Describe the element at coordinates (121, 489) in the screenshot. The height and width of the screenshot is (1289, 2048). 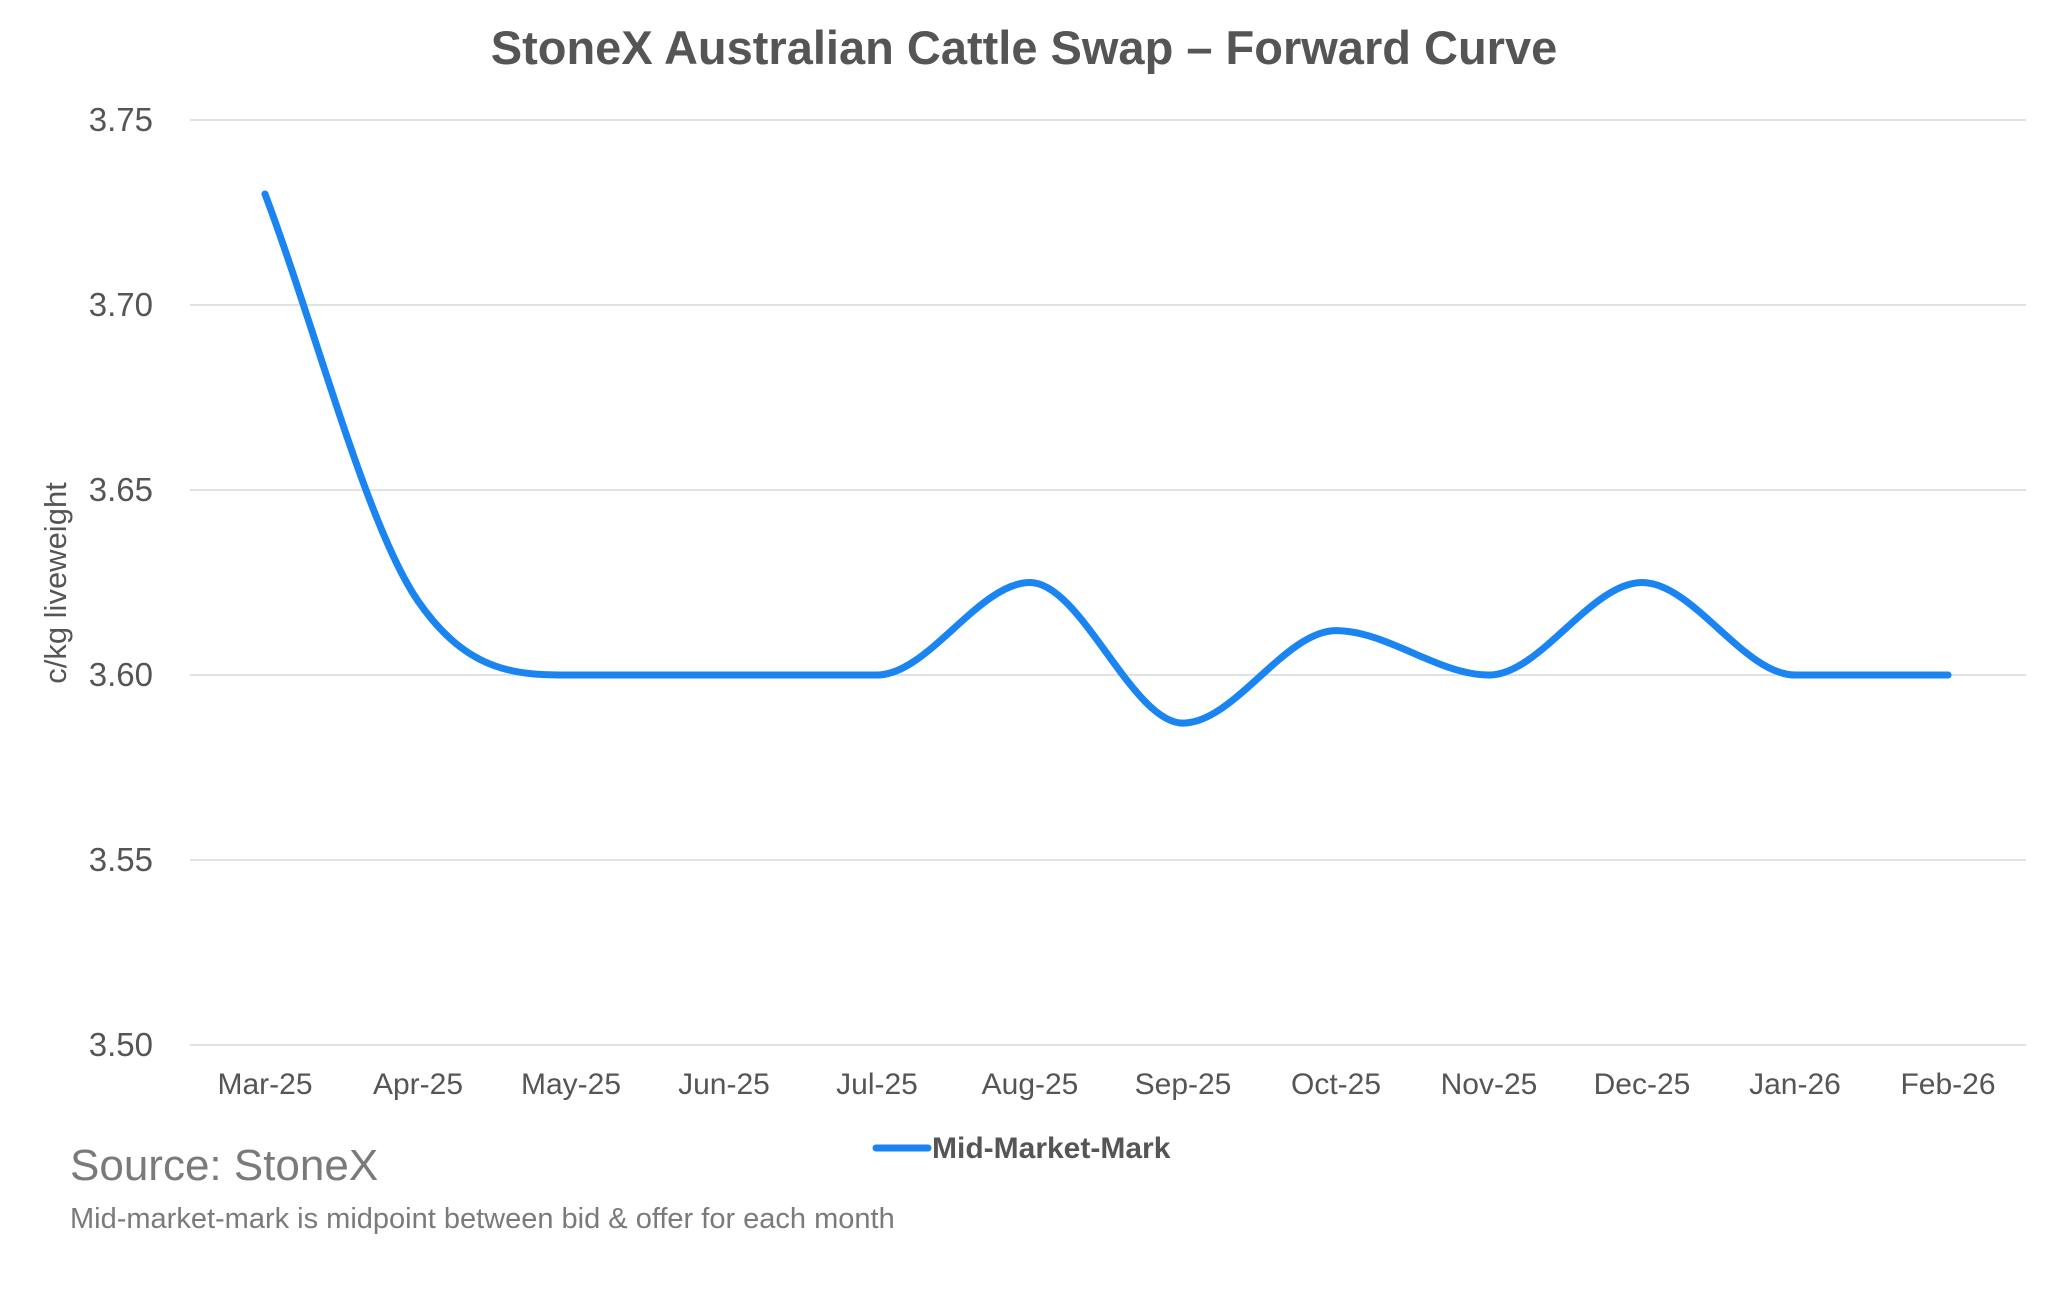
I see `y-tick-label: 3.65` at that location.